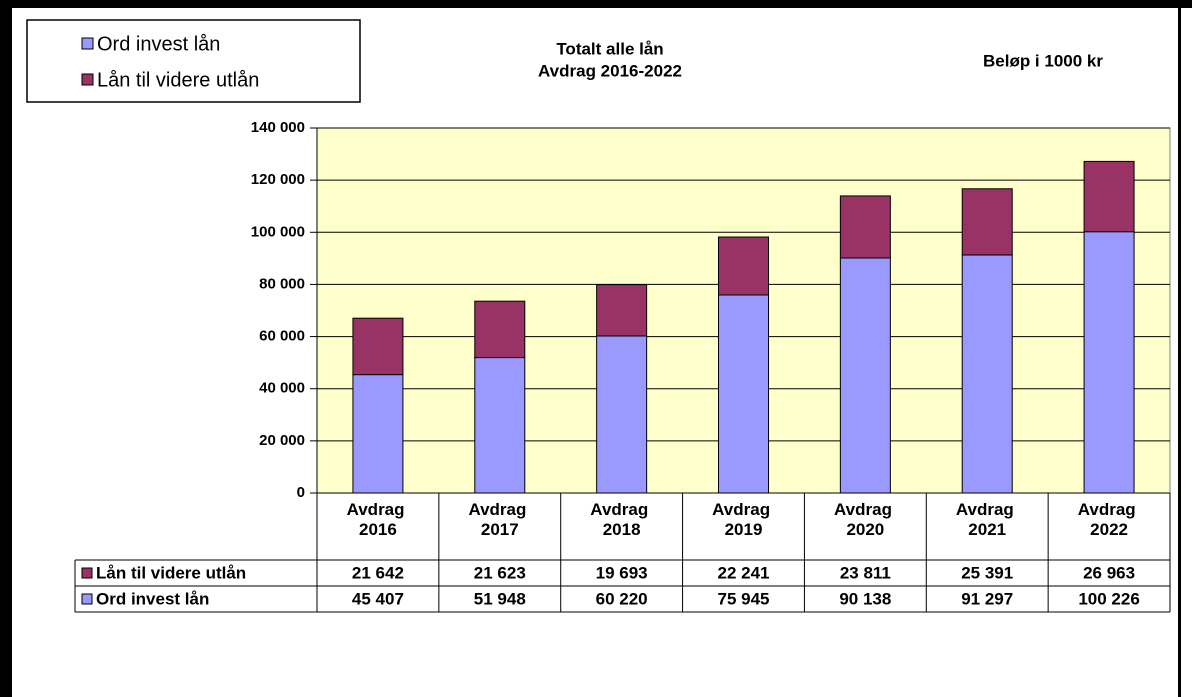 Image resolution: width=1192 pixels, height=697 pixels. Describe the element at coordinates (987, 598) in the screenshot. I see `table-value: 91 297` at that location.